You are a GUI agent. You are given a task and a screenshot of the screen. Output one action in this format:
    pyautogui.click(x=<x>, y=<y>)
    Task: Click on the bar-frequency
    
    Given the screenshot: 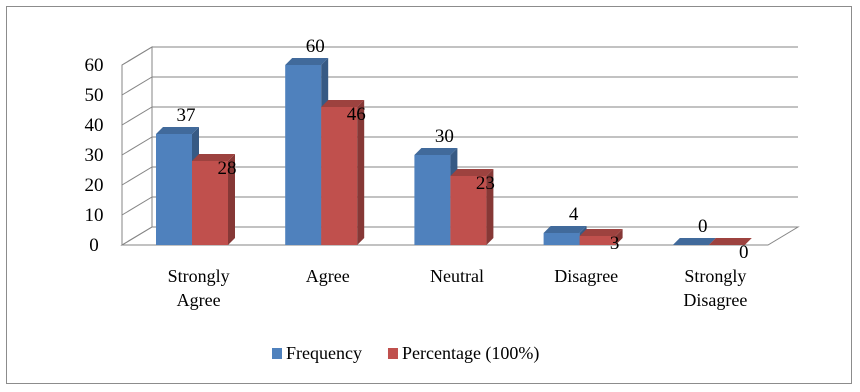 What is the action you would take?
    pyautogui.click(x=694, y=241)
    